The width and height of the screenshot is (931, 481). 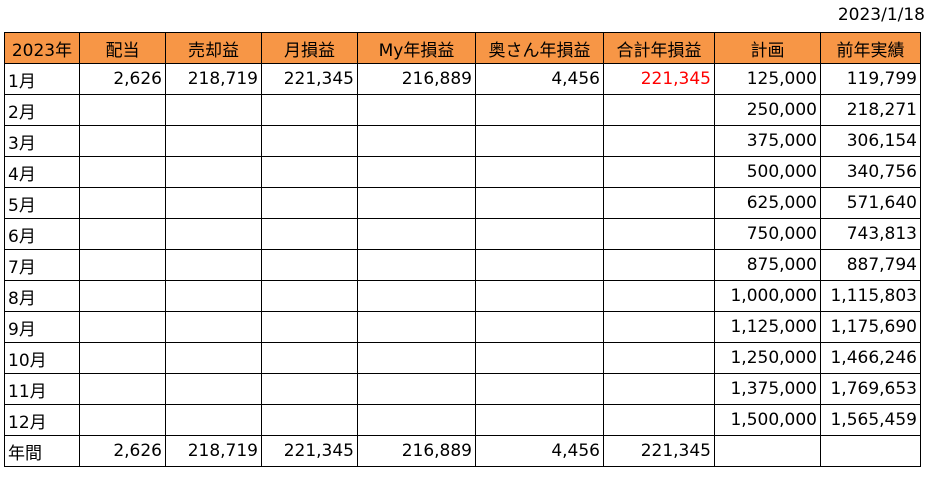 What do you see at coordinates (767, 110) in the screenshot?
I see `cell-plan: 250,000` at bounding box center [767, 110].